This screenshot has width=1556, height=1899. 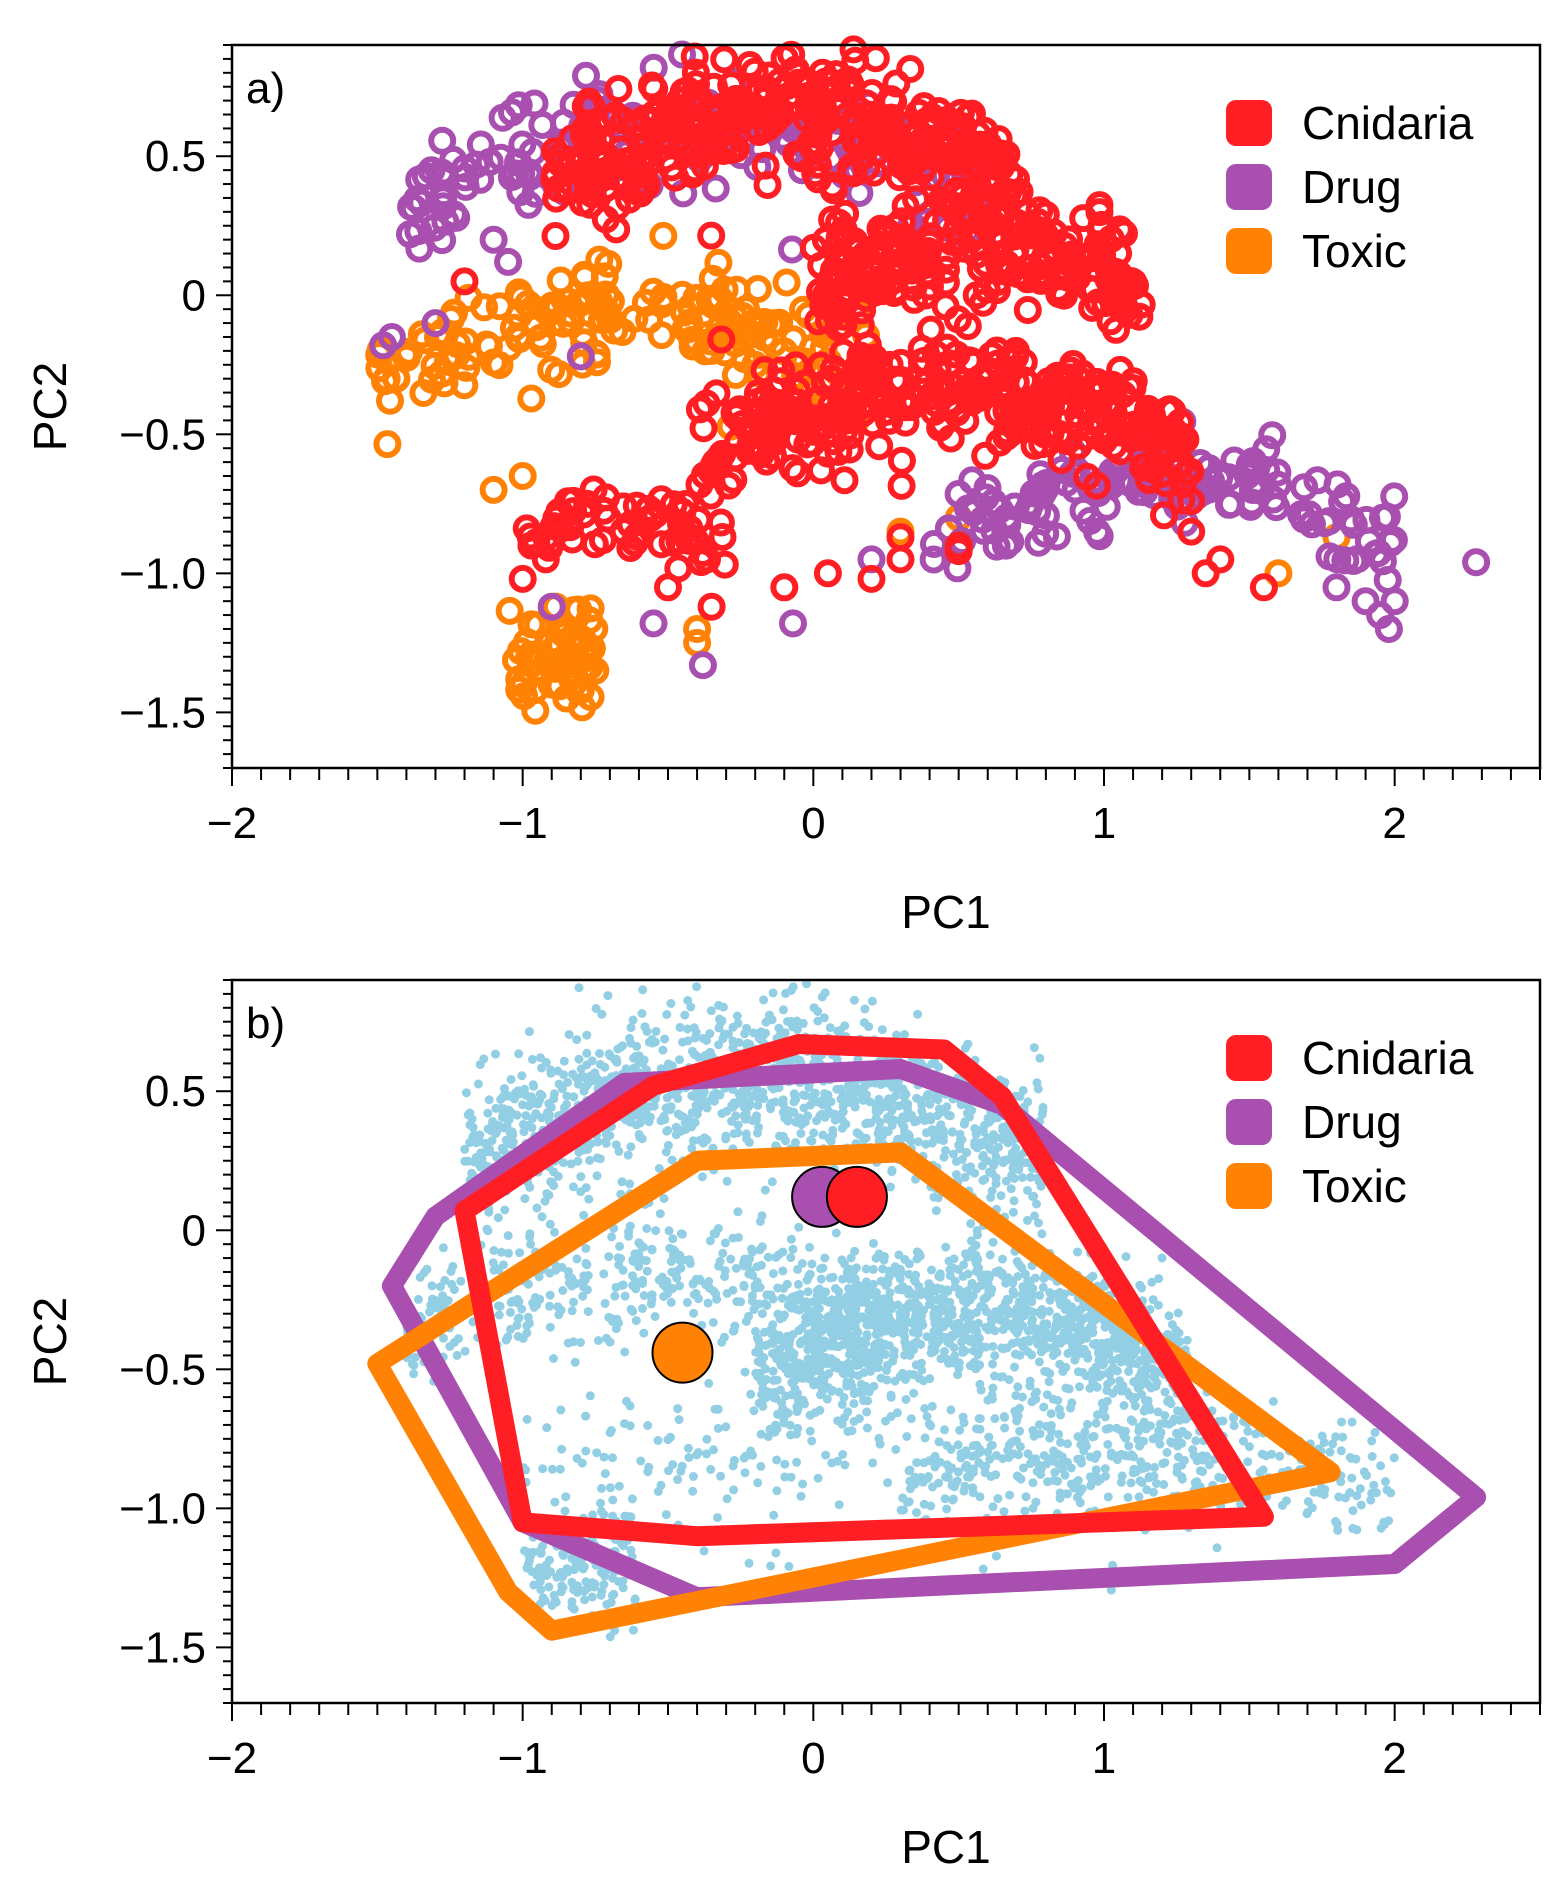 What do you see at coordinates (162, 712) in the screenshot?
I see `y-tick-label: −1.5` at bounding box center [162, 712].